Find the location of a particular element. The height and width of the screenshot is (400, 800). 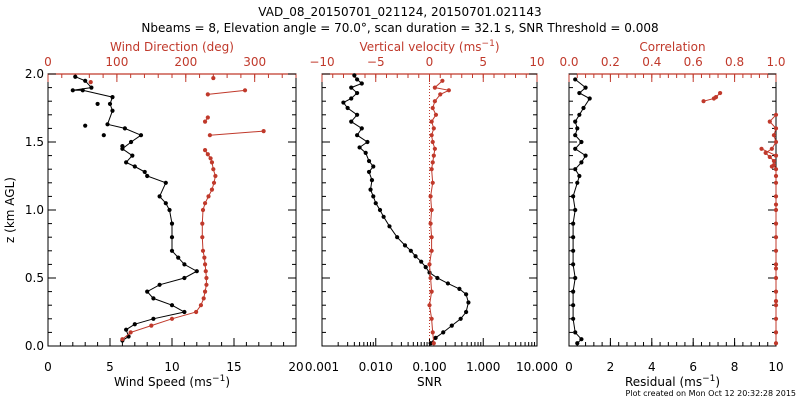

y-axis-label: z (km AGL) is located at coordinates (10, 210).